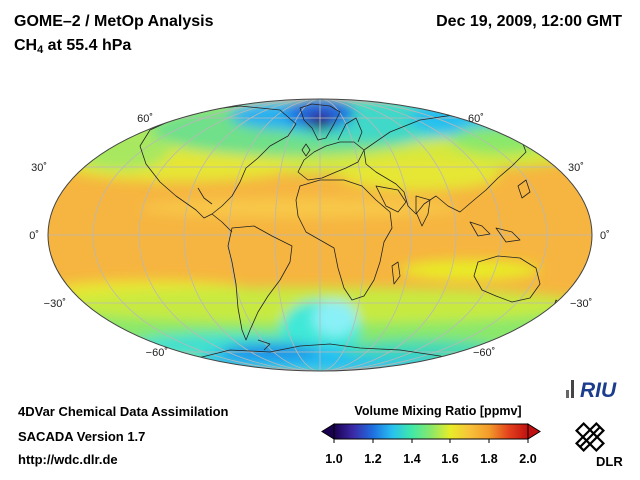  What do you see at coordinates (98, 236) in the screenshot?
I see `lat-labels-left: 60˚ 30˚ 0˚ −30˚ −60˚` at bounding box center [98, 236].